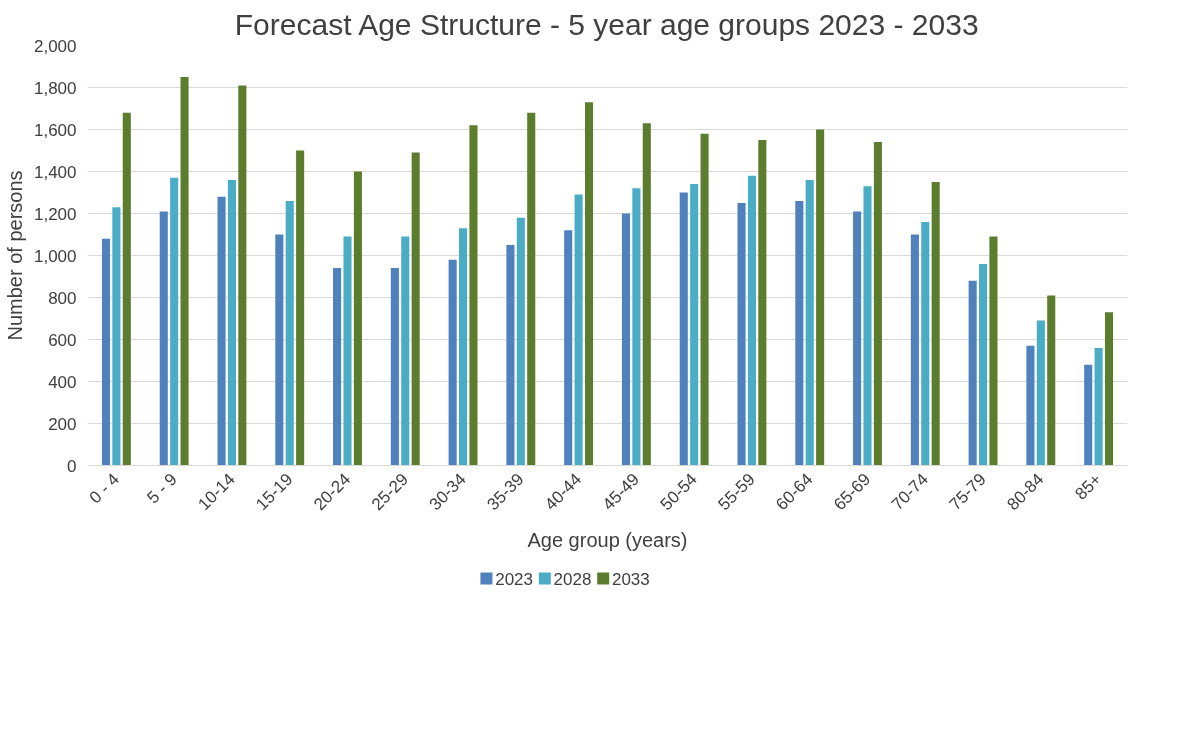 This screenshot has height=749, width=1204. I want to click on y-tick-label: 600, so click(62, 340).